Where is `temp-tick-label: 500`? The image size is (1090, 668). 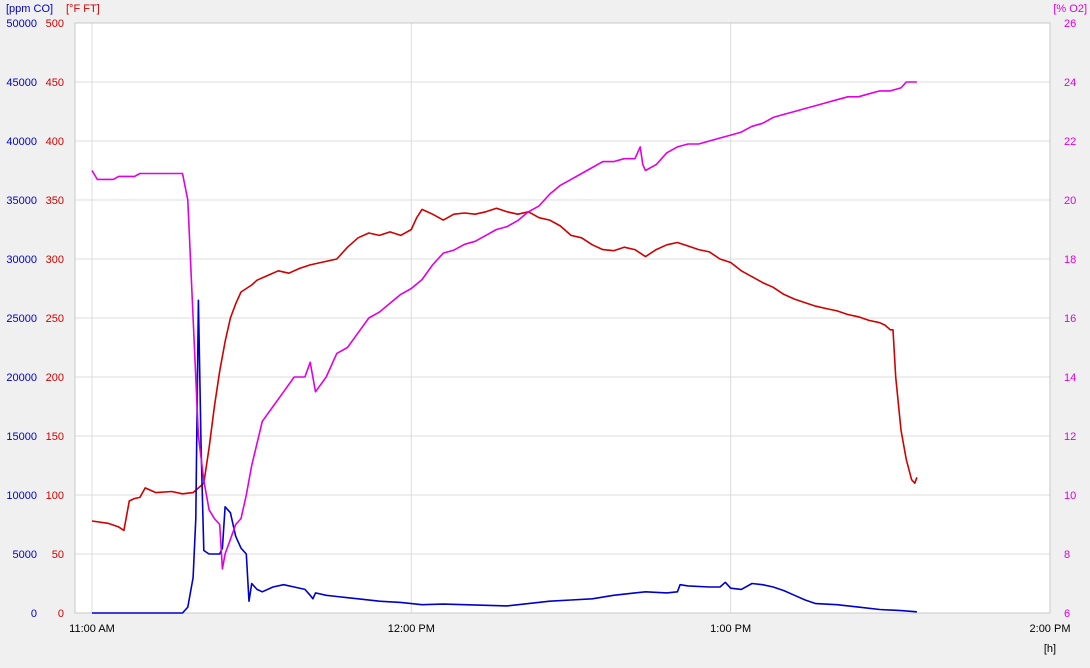 temp-tick-label: 500 is located at coordinates (55, 24).